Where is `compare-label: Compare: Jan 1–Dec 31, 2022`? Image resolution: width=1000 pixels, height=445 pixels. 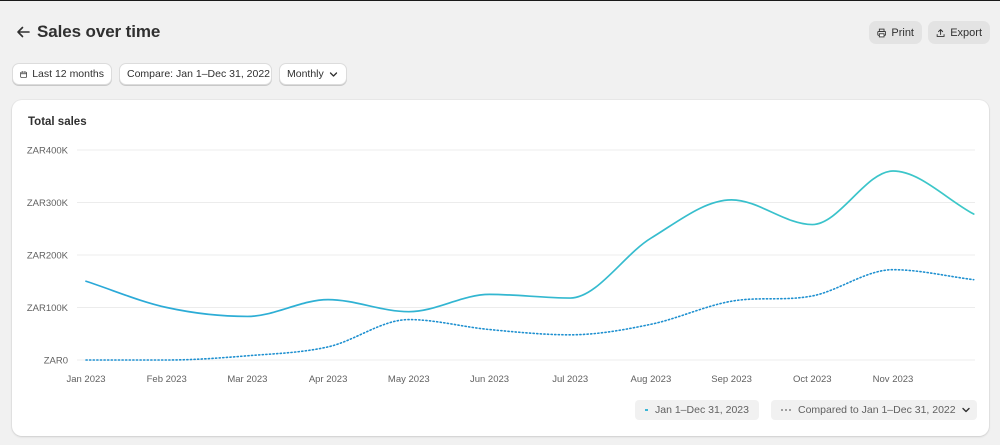 compare-label: Compare: Jan 1–Dec 31, 2022 is located at coordinates (199, 74).